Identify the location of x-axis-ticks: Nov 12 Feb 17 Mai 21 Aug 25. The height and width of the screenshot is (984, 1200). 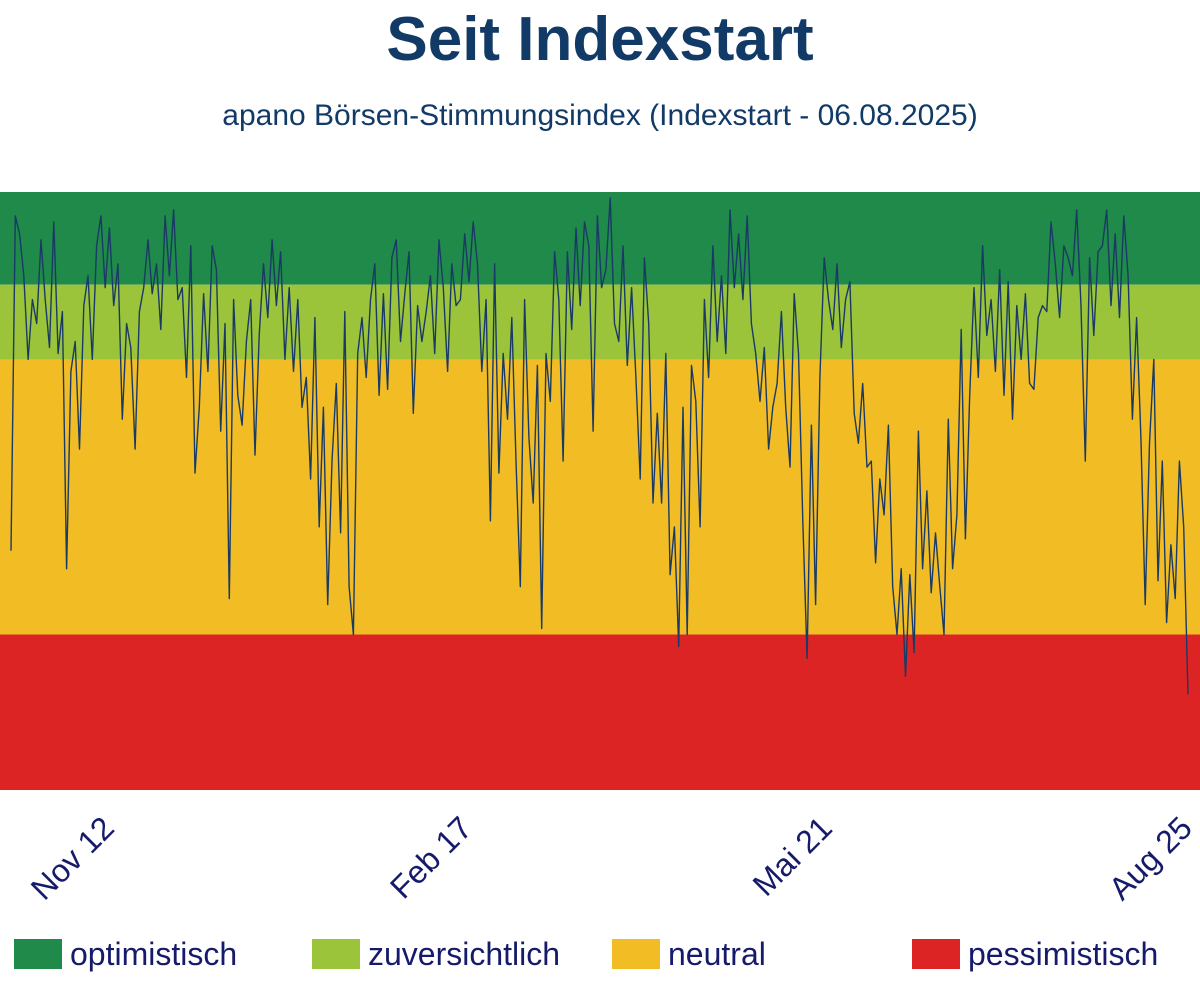
(611, 857).